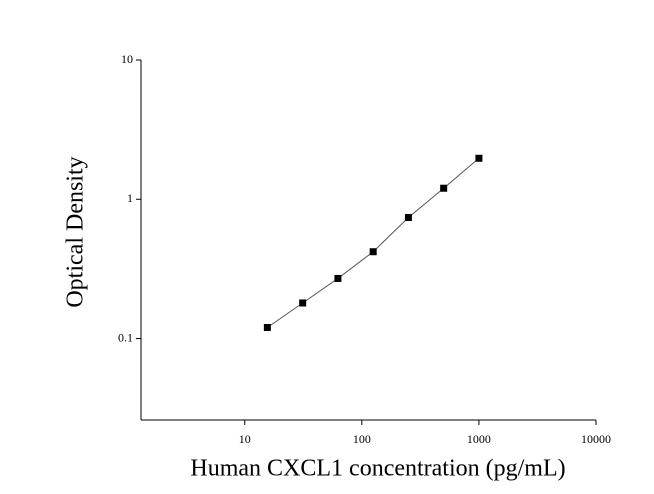 This screenshot has width=654, height=494. Describe the element at coordinates (479, 439) in the screenshot. I see `x-tick-label: 1000` at that location.